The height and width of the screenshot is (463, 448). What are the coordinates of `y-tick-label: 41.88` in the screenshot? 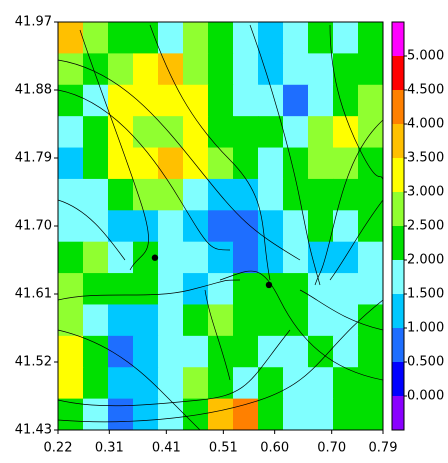 It's located at (33, 90).